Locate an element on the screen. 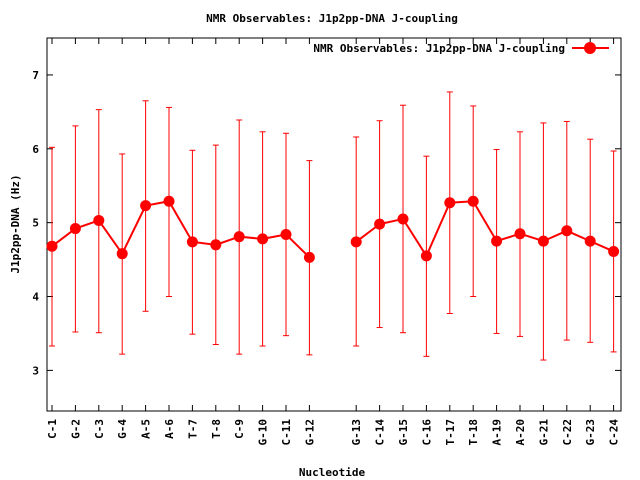  x-tick-label: C-14 is located at coordinates (380, 432).